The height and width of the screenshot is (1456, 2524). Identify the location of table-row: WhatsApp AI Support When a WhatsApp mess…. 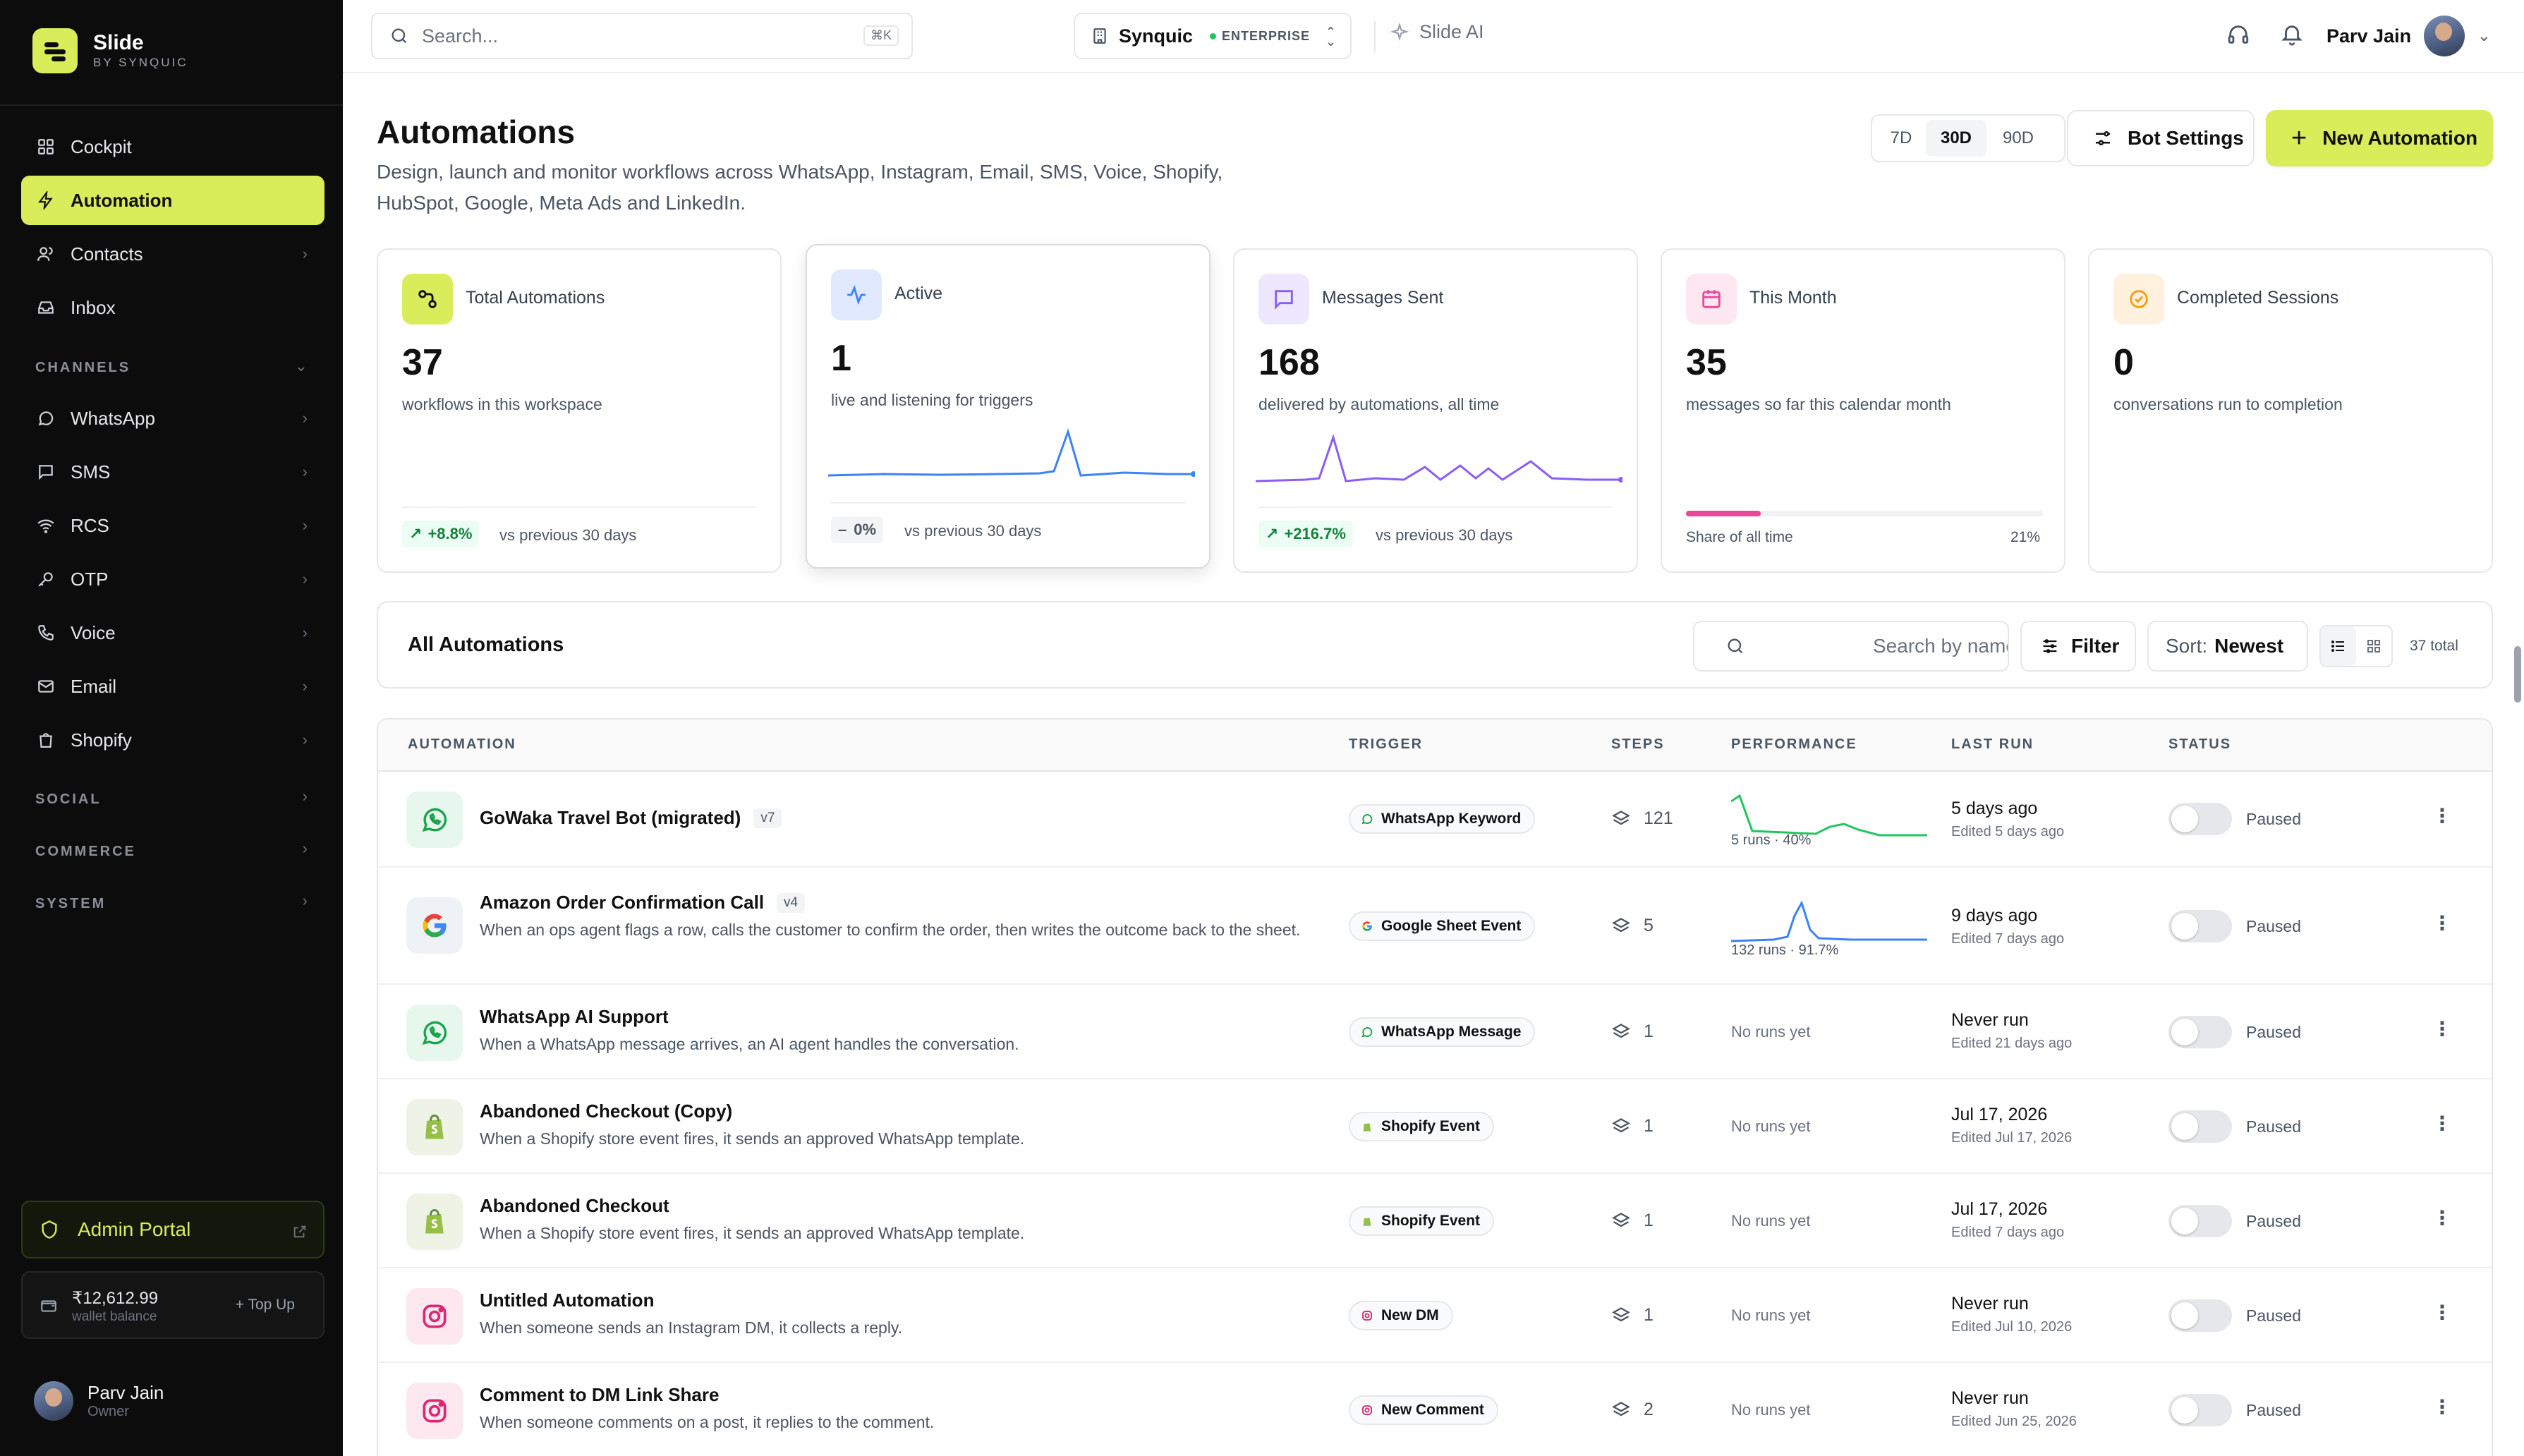
(1435, 1032).